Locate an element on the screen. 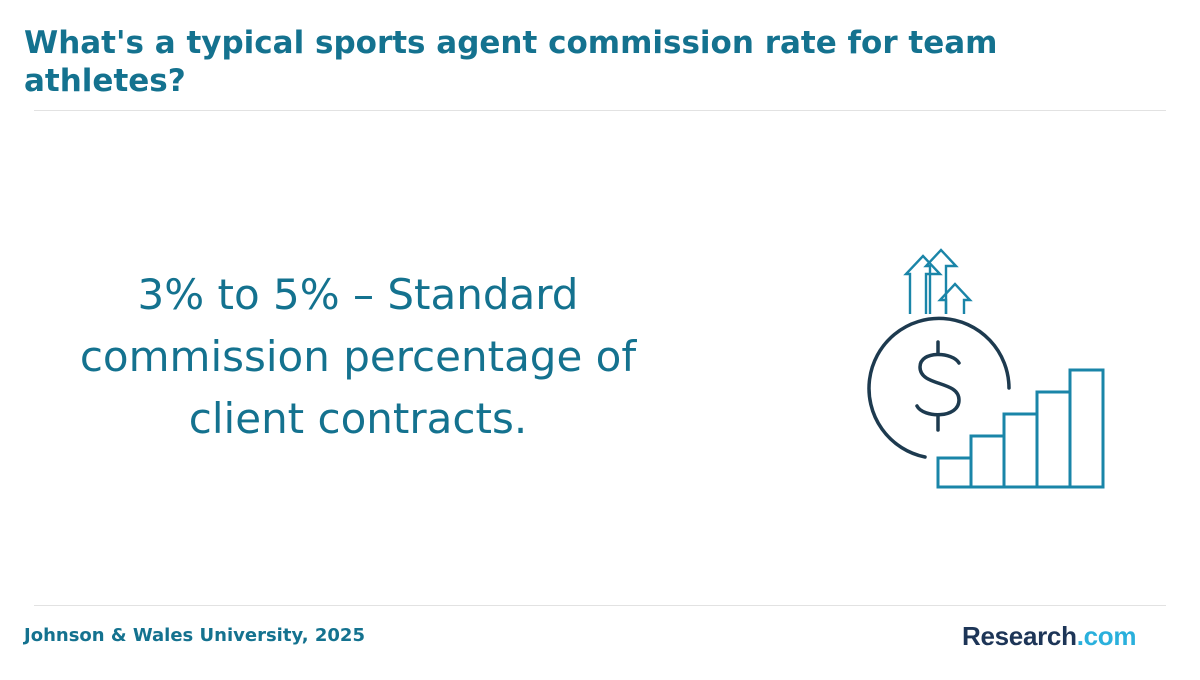 This screenshot has height=680, width=1200. source-citation: Johnson & Wales University, 2025 is located at coordinates (194, 635).